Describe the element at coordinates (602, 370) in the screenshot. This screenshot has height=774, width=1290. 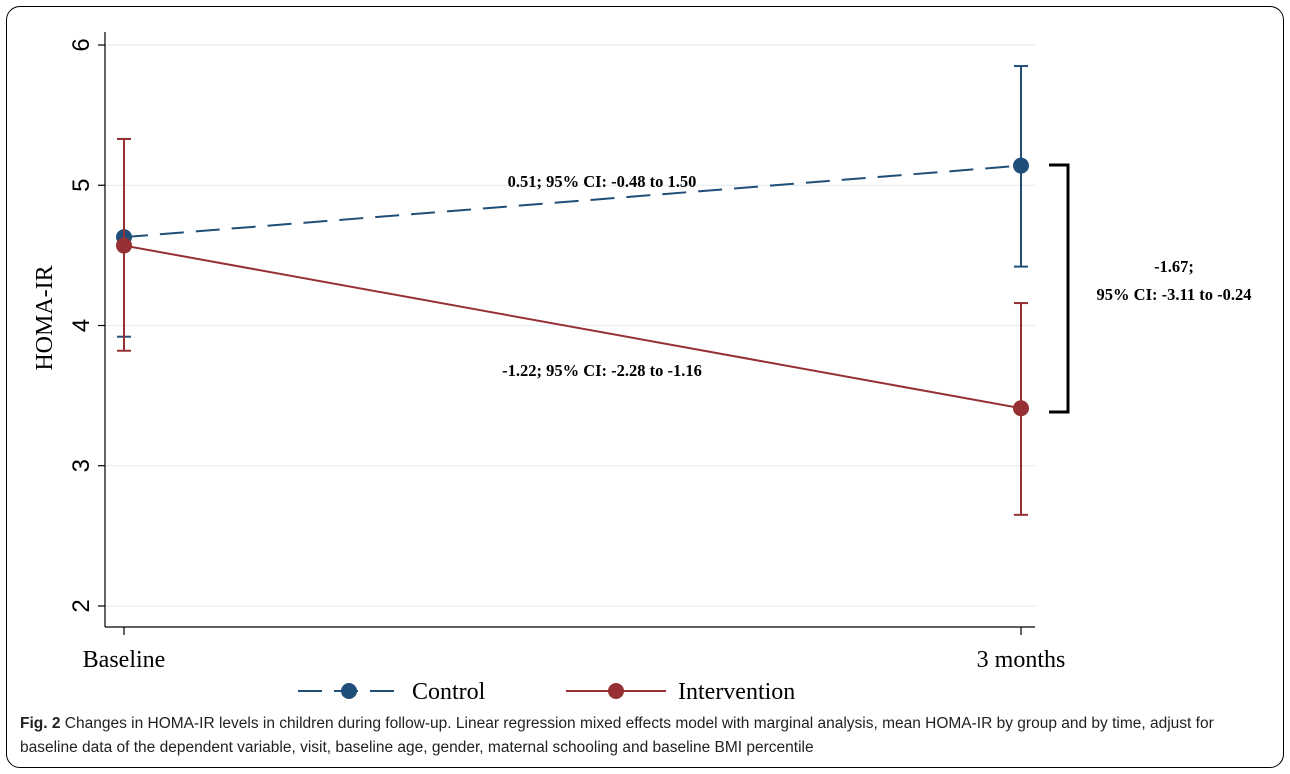
I see `intervention-change-annotation: -1.22; 95% CI: -2.28 to -1.16` at that location.